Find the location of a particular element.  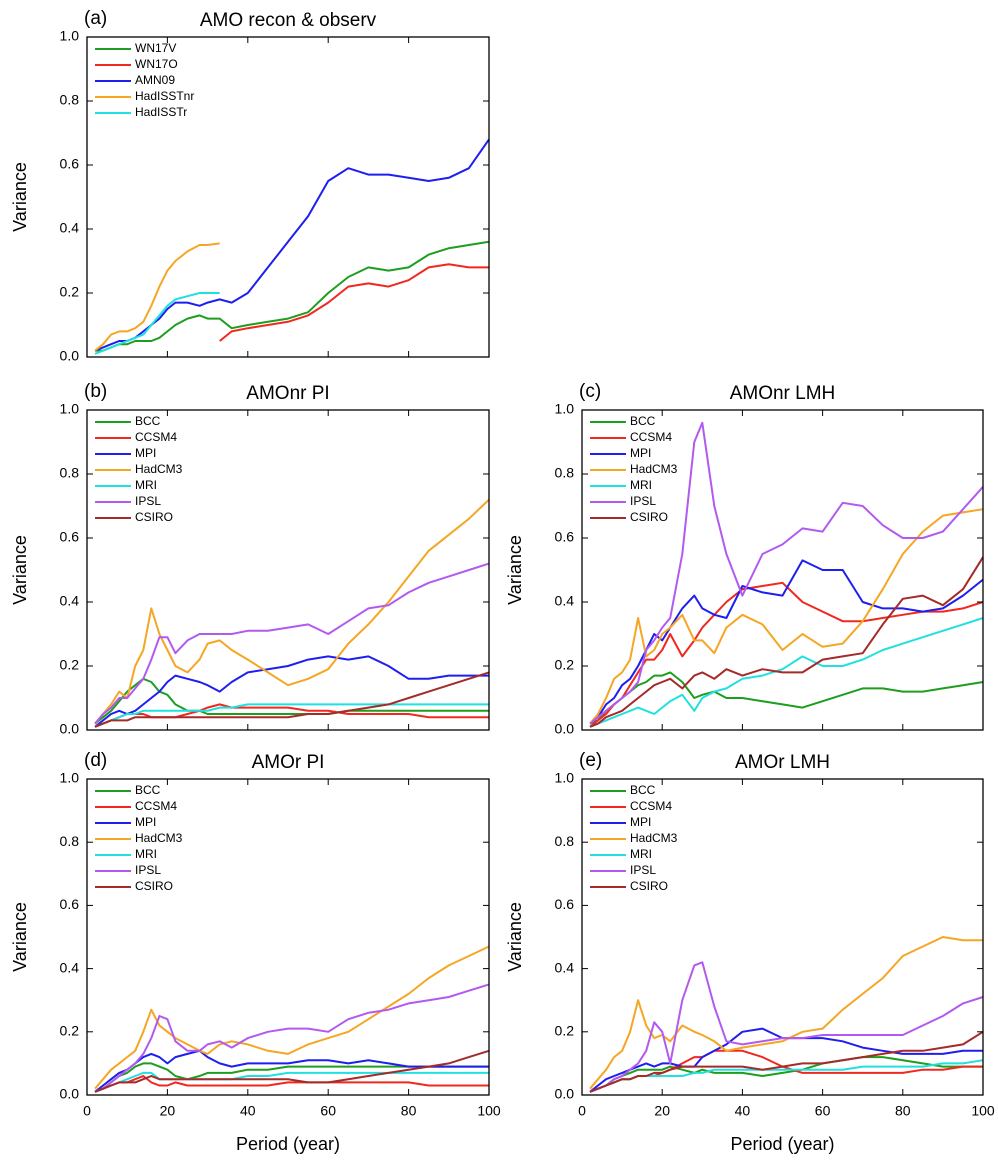

panel-label: (c) is located at coordinates (590, 391).